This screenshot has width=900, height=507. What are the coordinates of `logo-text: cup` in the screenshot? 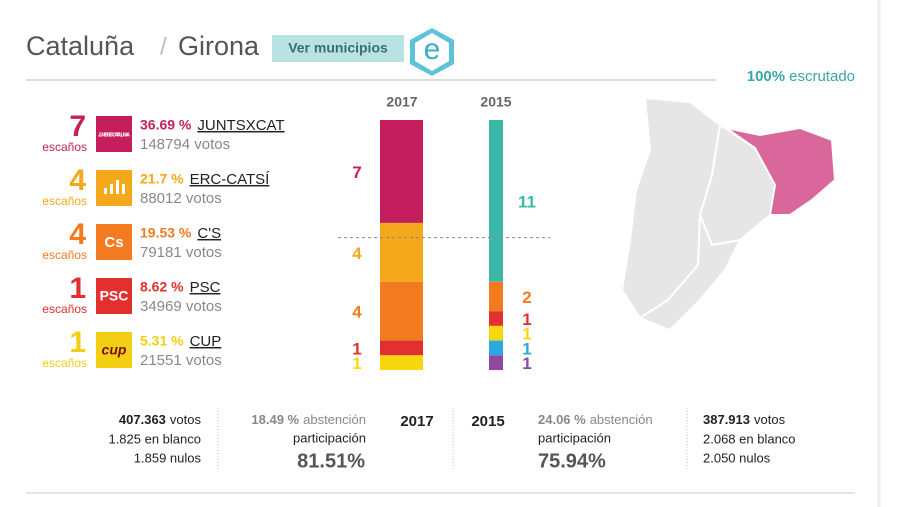 It's located at (114, 350).